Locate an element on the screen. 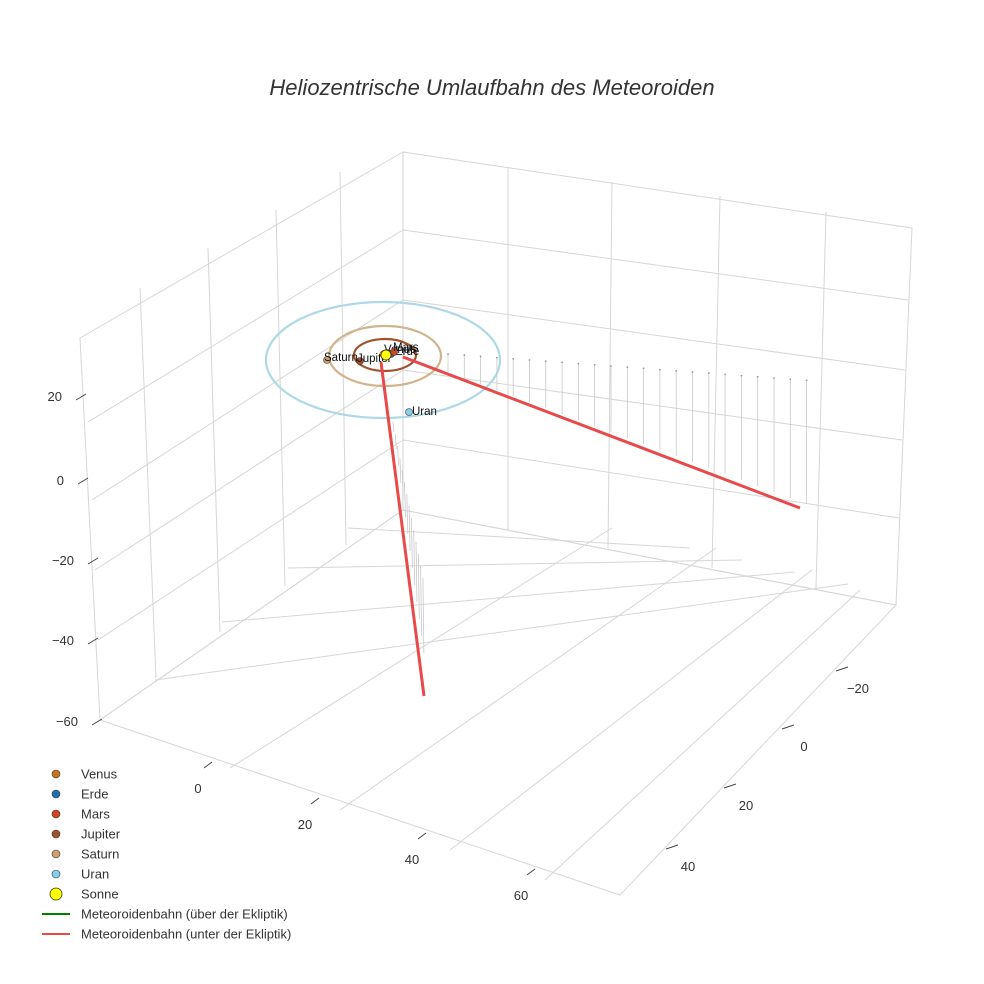 The width and height of the screenshot is (984, 984). planet-label-uran: Uran is located at coordinates (424, 412).